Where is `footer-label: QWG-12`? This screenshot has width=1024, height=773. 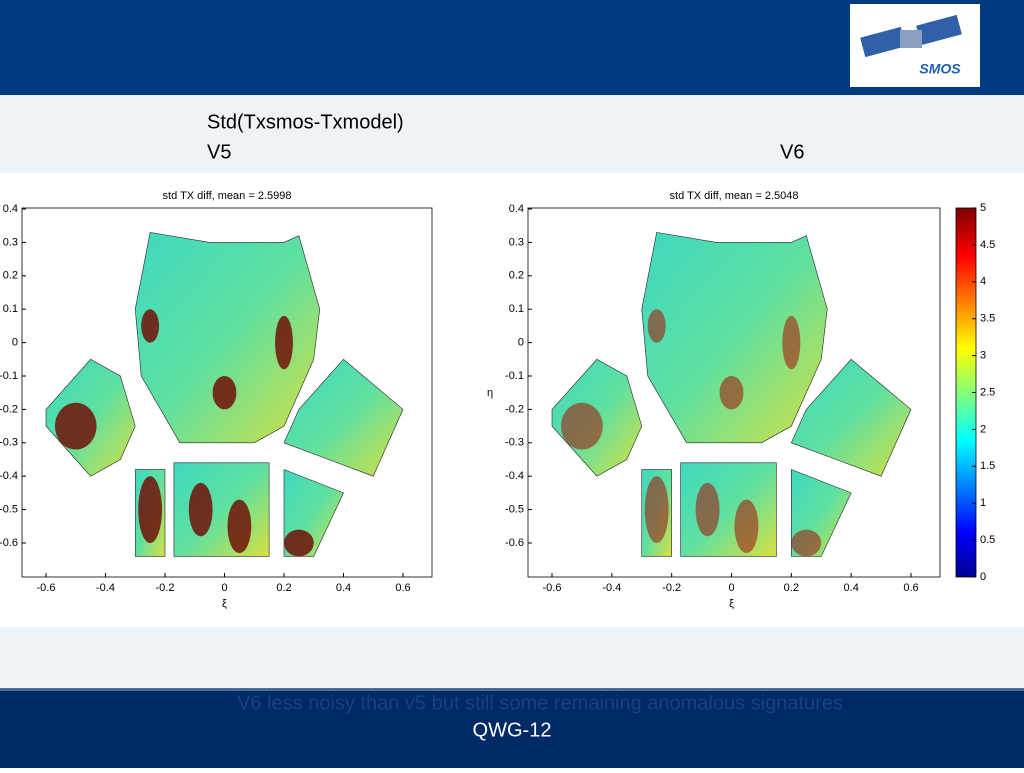
footer-label: QWG-12 is located at coordinates (512, 730).